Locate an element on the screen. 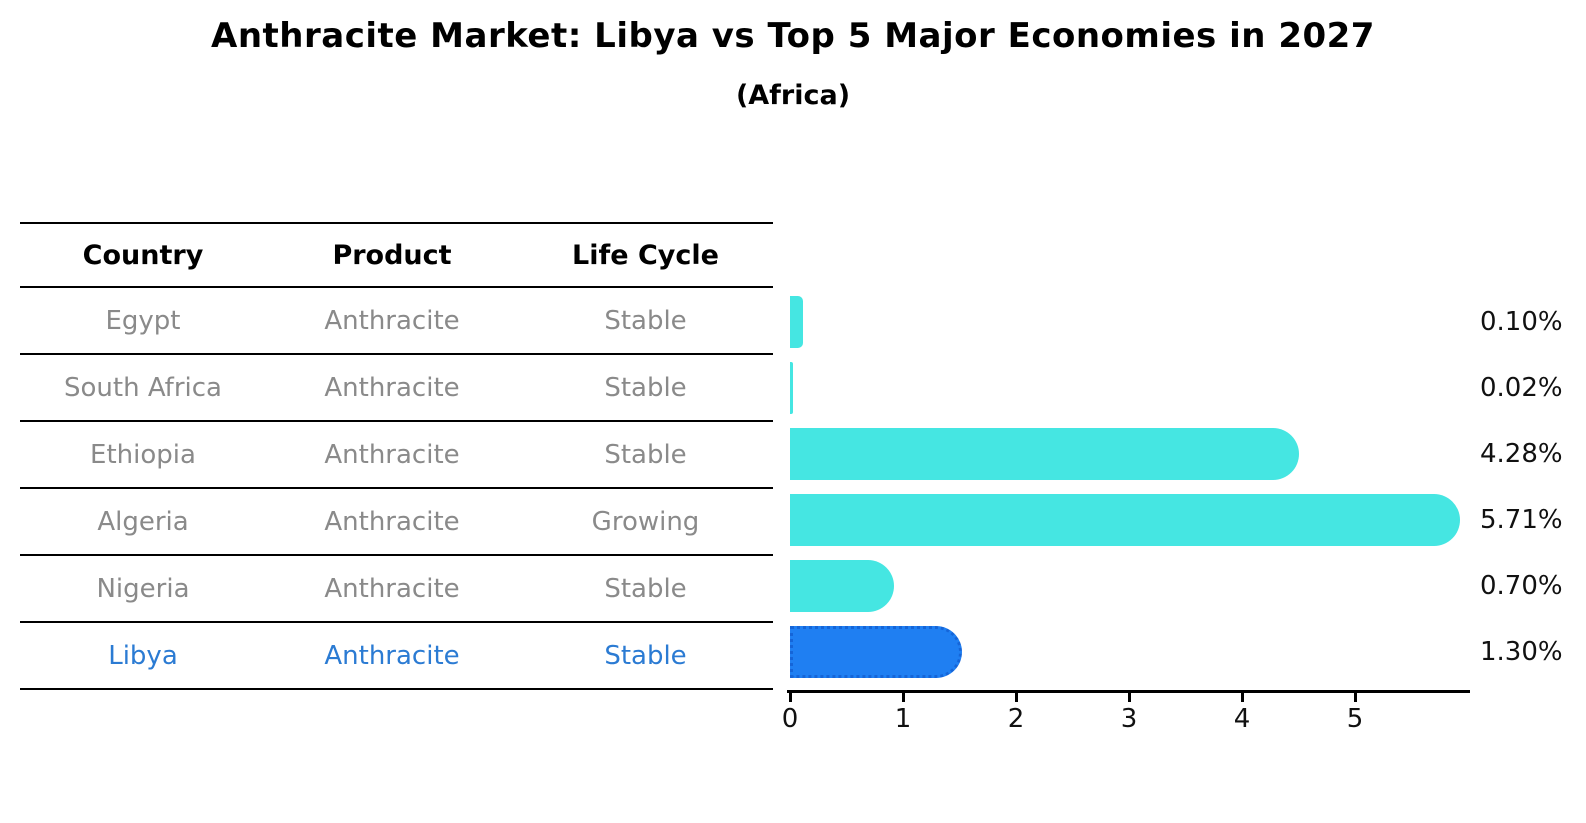  value-label: 1.30% is located at coordinates (1521, 652).